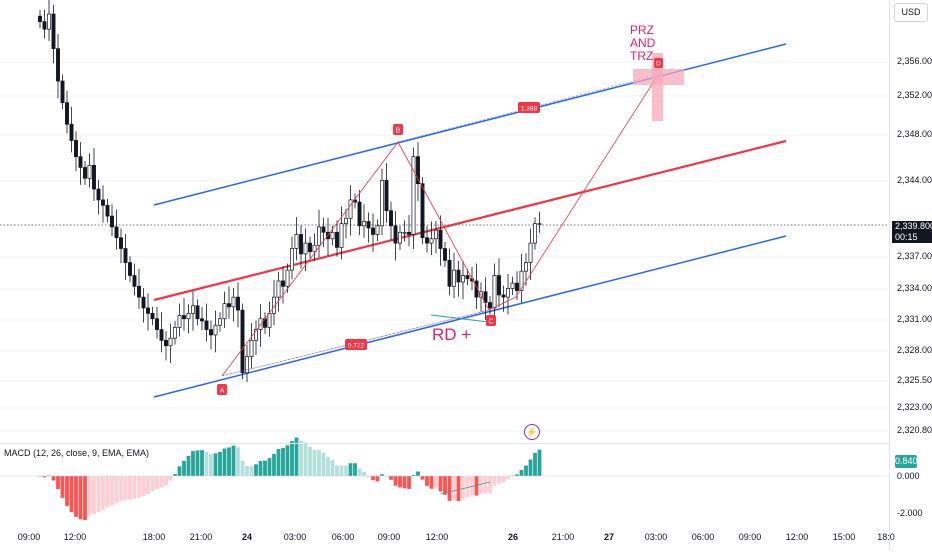 The height and width of the screenshot is (555, 932). Describe the element at coordinates (703, 537) in the screenshot. I see `time-tick: 06:00` at that location.